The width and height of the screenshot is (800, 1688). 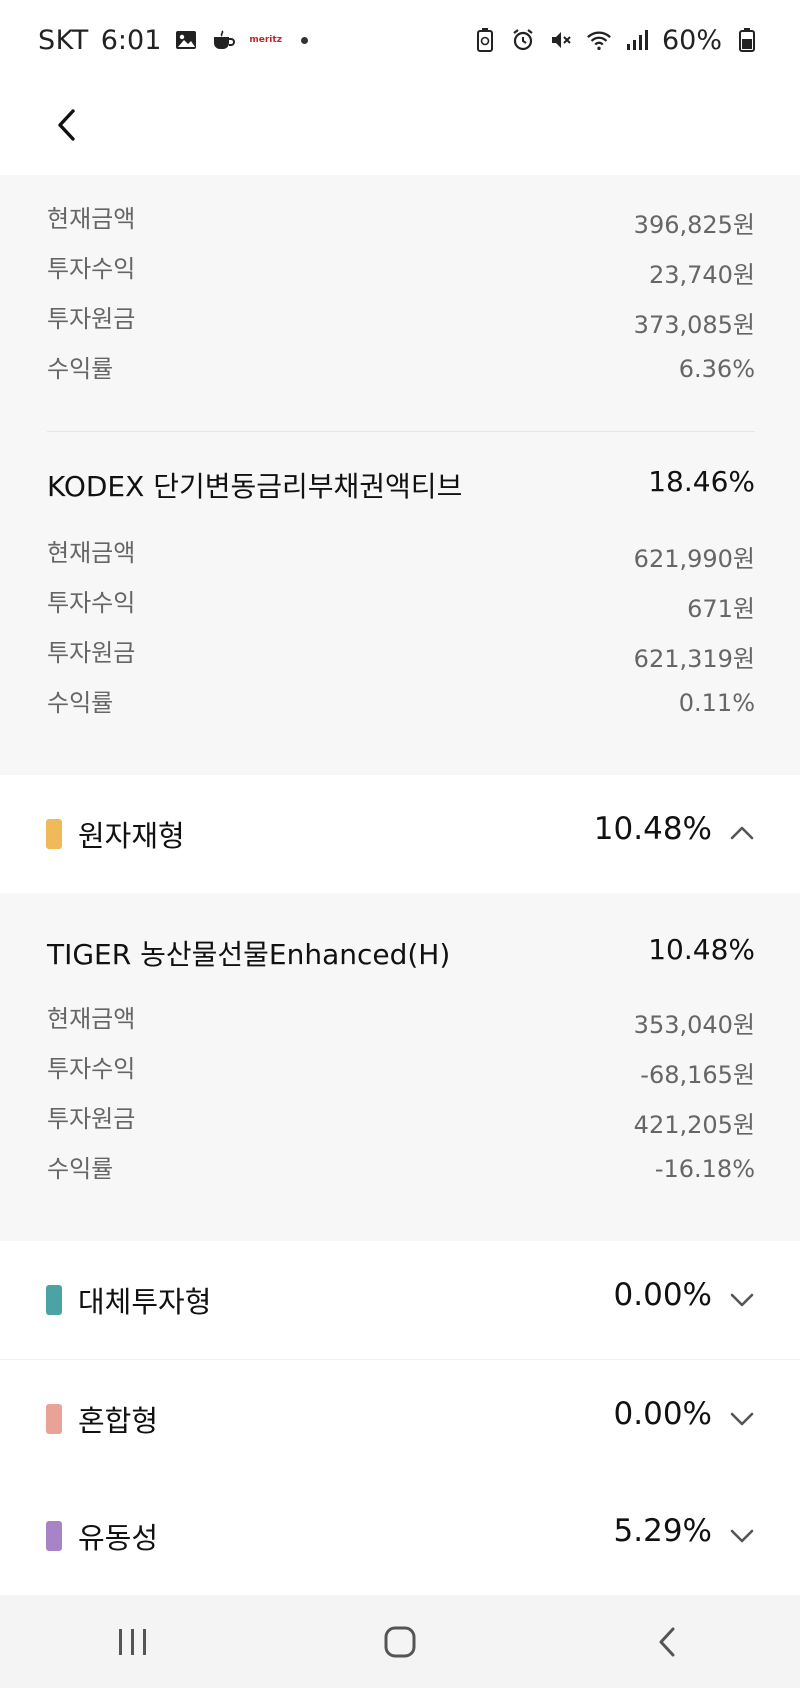 I want to click on fund-divider, so click(x=401, y=431).